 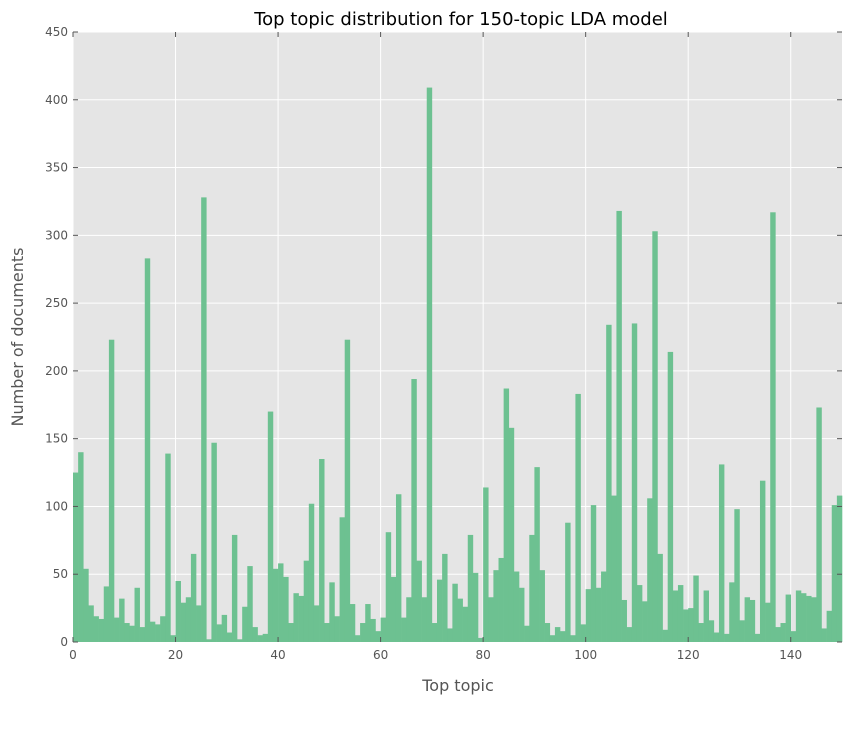 I want to click on y-tick-label: 300, so click(x=56, y=235).